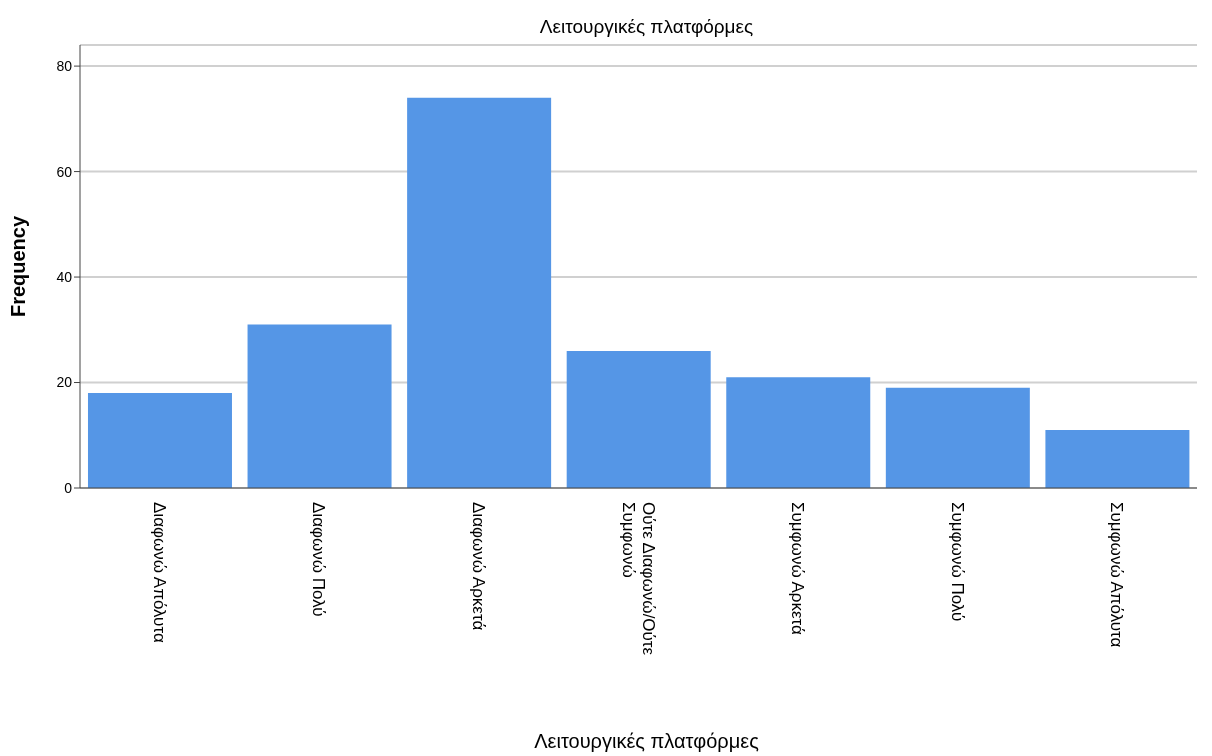  Describe the element at coordinates (638, 579) in the screenshot. I see `x-tick-label: Ούτε Διαφωνώ/Ούτε Συμφωνώ` at that location.